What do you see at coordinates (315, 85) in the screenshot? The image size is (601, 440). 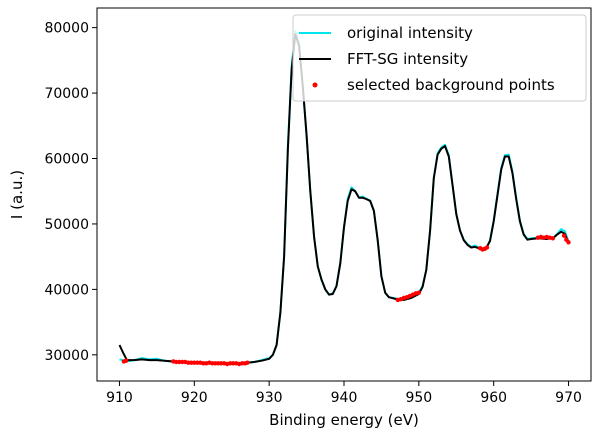 I see `legend-swatch-selected-background-points` at bounding box center [315, 85].